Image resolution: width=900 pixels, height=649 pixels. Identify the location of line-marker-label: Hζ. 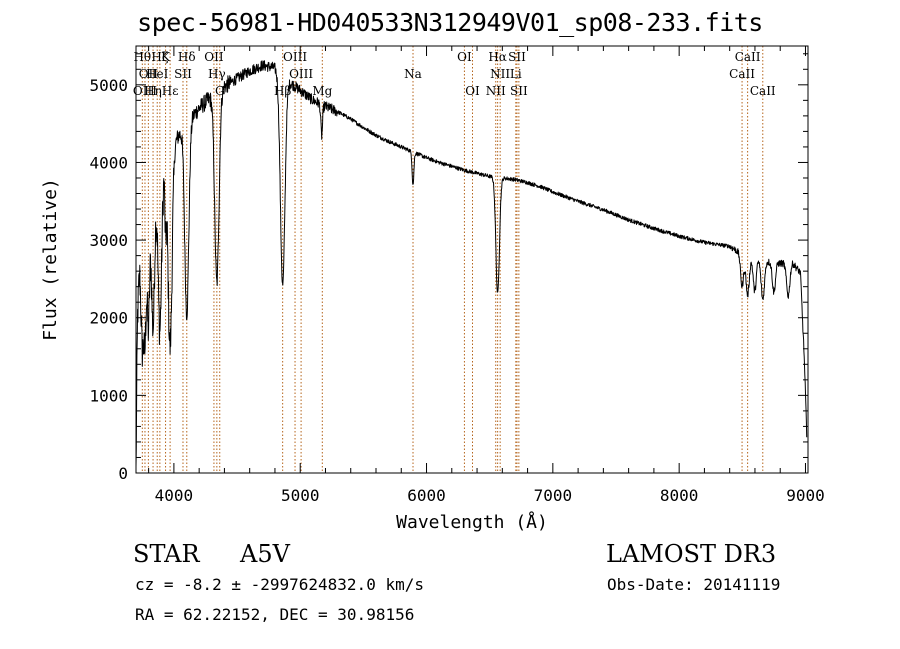
(159, 57).